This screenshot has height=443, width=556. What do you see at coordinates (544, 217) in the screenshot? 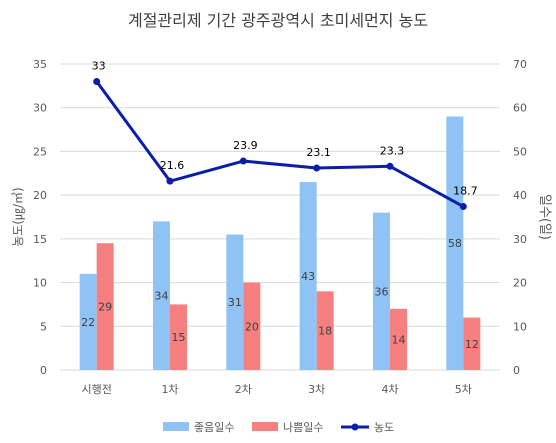
I see `y-right-axis-title: 일수(일)` at bounding box center [544, 217].